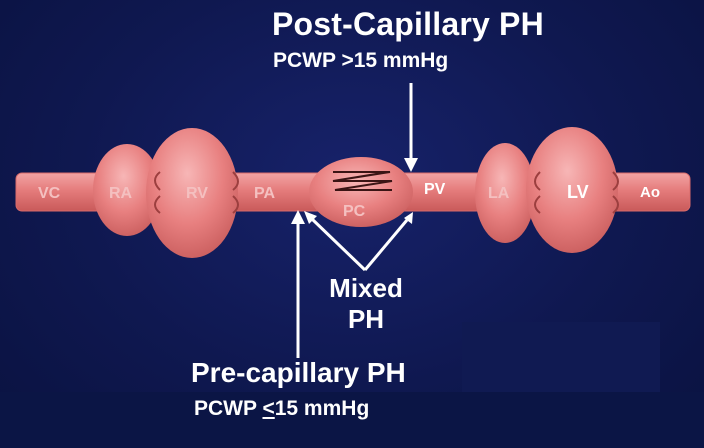 The image size is (704, 448). Describe the element at coordinates (366, 288) in the screenshot. I see `mixed-line1: Mixed` at that location.